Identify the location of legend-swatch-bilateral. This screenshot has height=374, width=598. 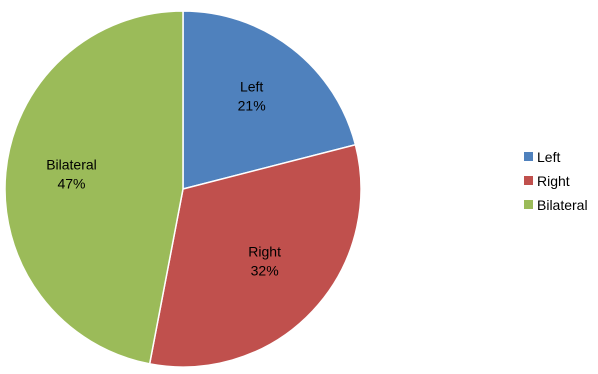
(528, 204).